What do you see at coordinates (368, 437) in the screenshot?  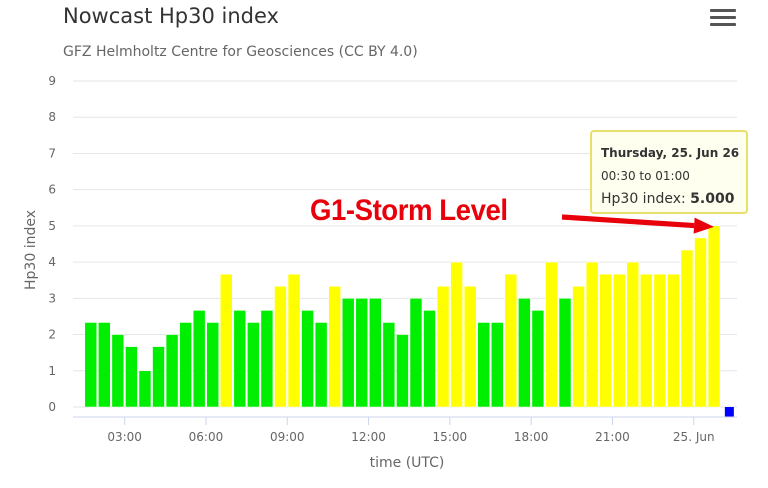 I see `x-tick-label: 12:00` at bounding box center [368, 437].